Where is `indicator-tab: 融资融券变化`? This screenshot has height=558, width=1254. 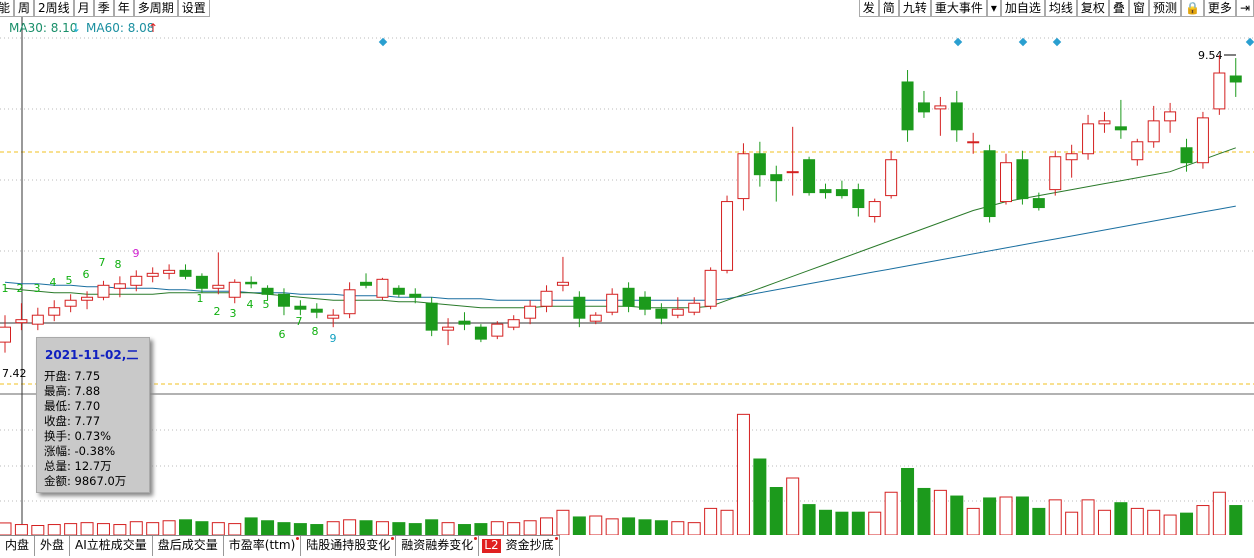
indicator-tab: 融资融券变化 is located at coordinates (438, 546).